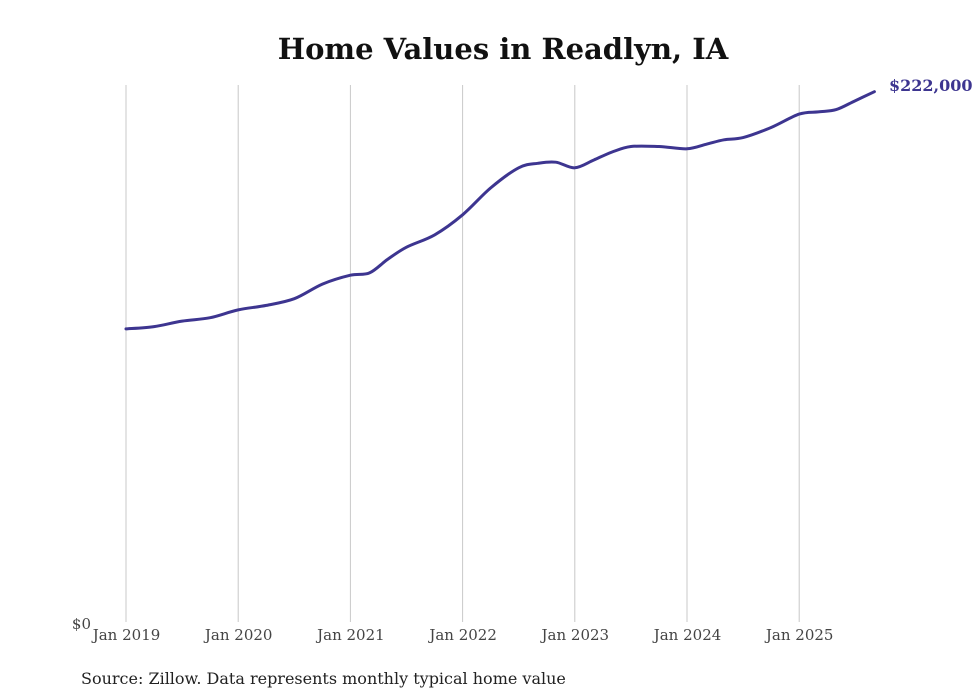 This screenshot has height=699, width=980. What do you see at coordinates (799, 635) in the screenshot?
I see `x-axis-tick-label: Jan 2025` at bounding box center [799, 635].